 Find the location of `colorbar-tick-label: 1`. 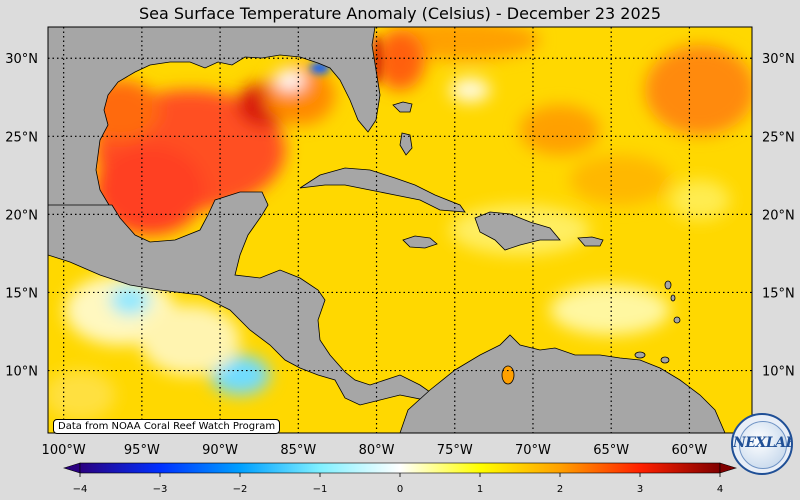

colorbar-tick-label: 1 is located at coordinates (480, 489).